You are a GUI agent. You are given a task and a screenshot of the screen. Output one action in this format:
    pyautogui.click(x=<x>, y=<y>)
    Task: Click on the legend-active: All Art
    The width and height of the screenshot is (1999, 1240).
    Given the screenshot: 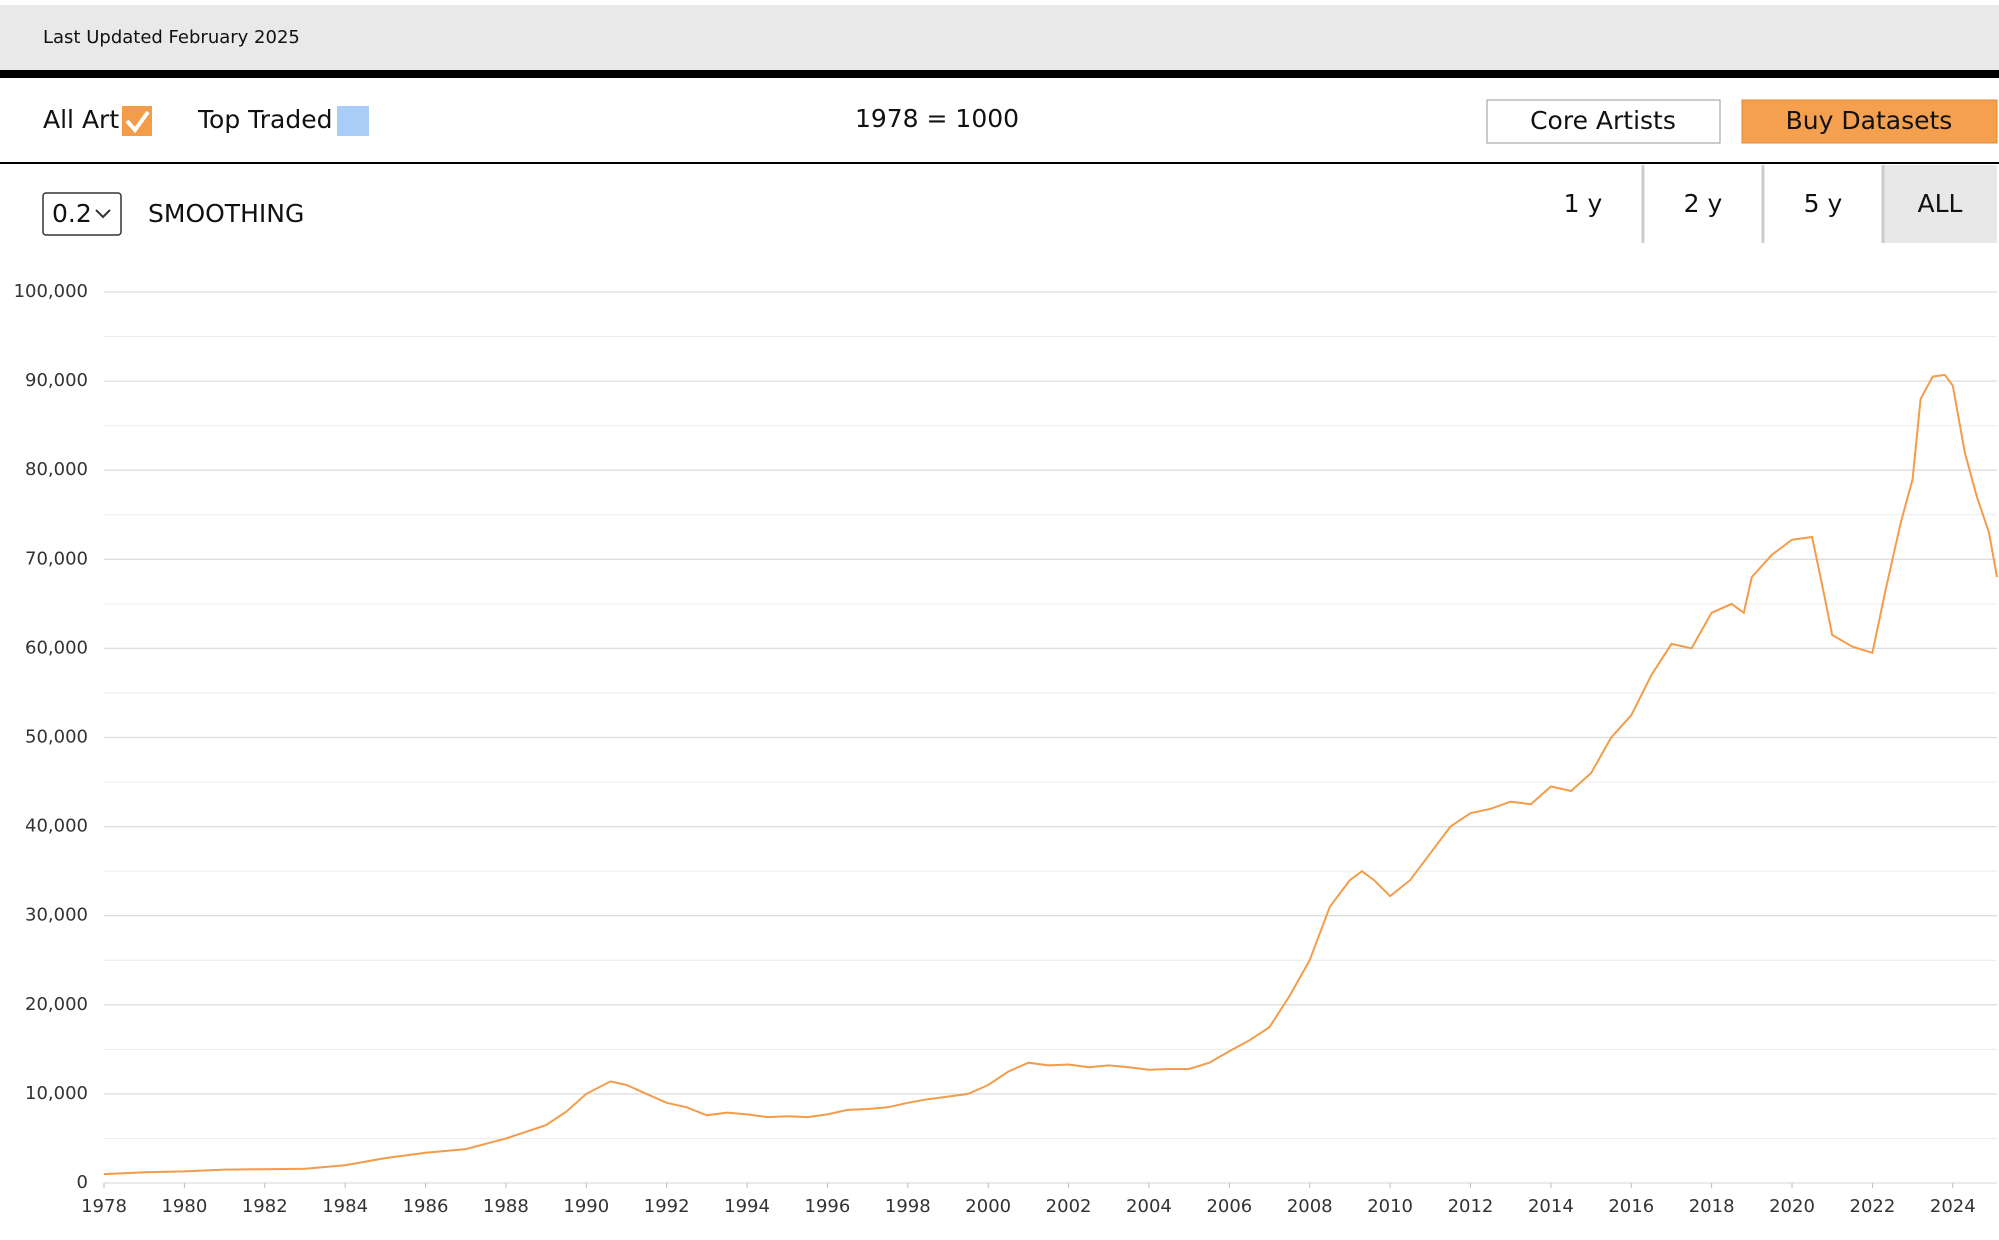 What is the action you would take?
    pyautogui.click(x=81, y=119)
    